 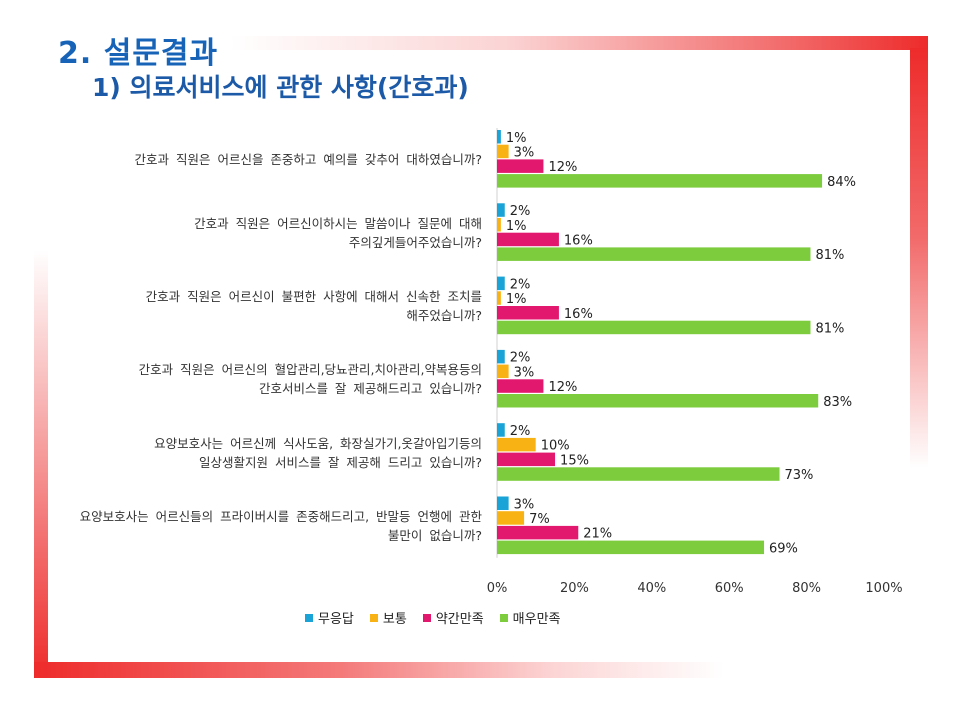 I want to click on legend-label: 매우만족, so click(x=536, y=619).